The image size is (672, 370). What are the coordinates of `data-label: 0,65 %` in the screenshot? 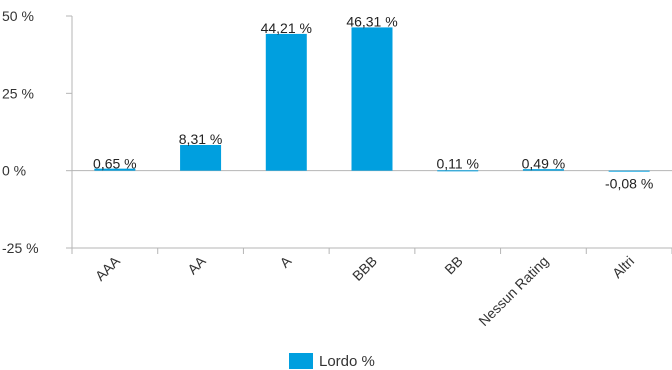 It's located at (115, 164).